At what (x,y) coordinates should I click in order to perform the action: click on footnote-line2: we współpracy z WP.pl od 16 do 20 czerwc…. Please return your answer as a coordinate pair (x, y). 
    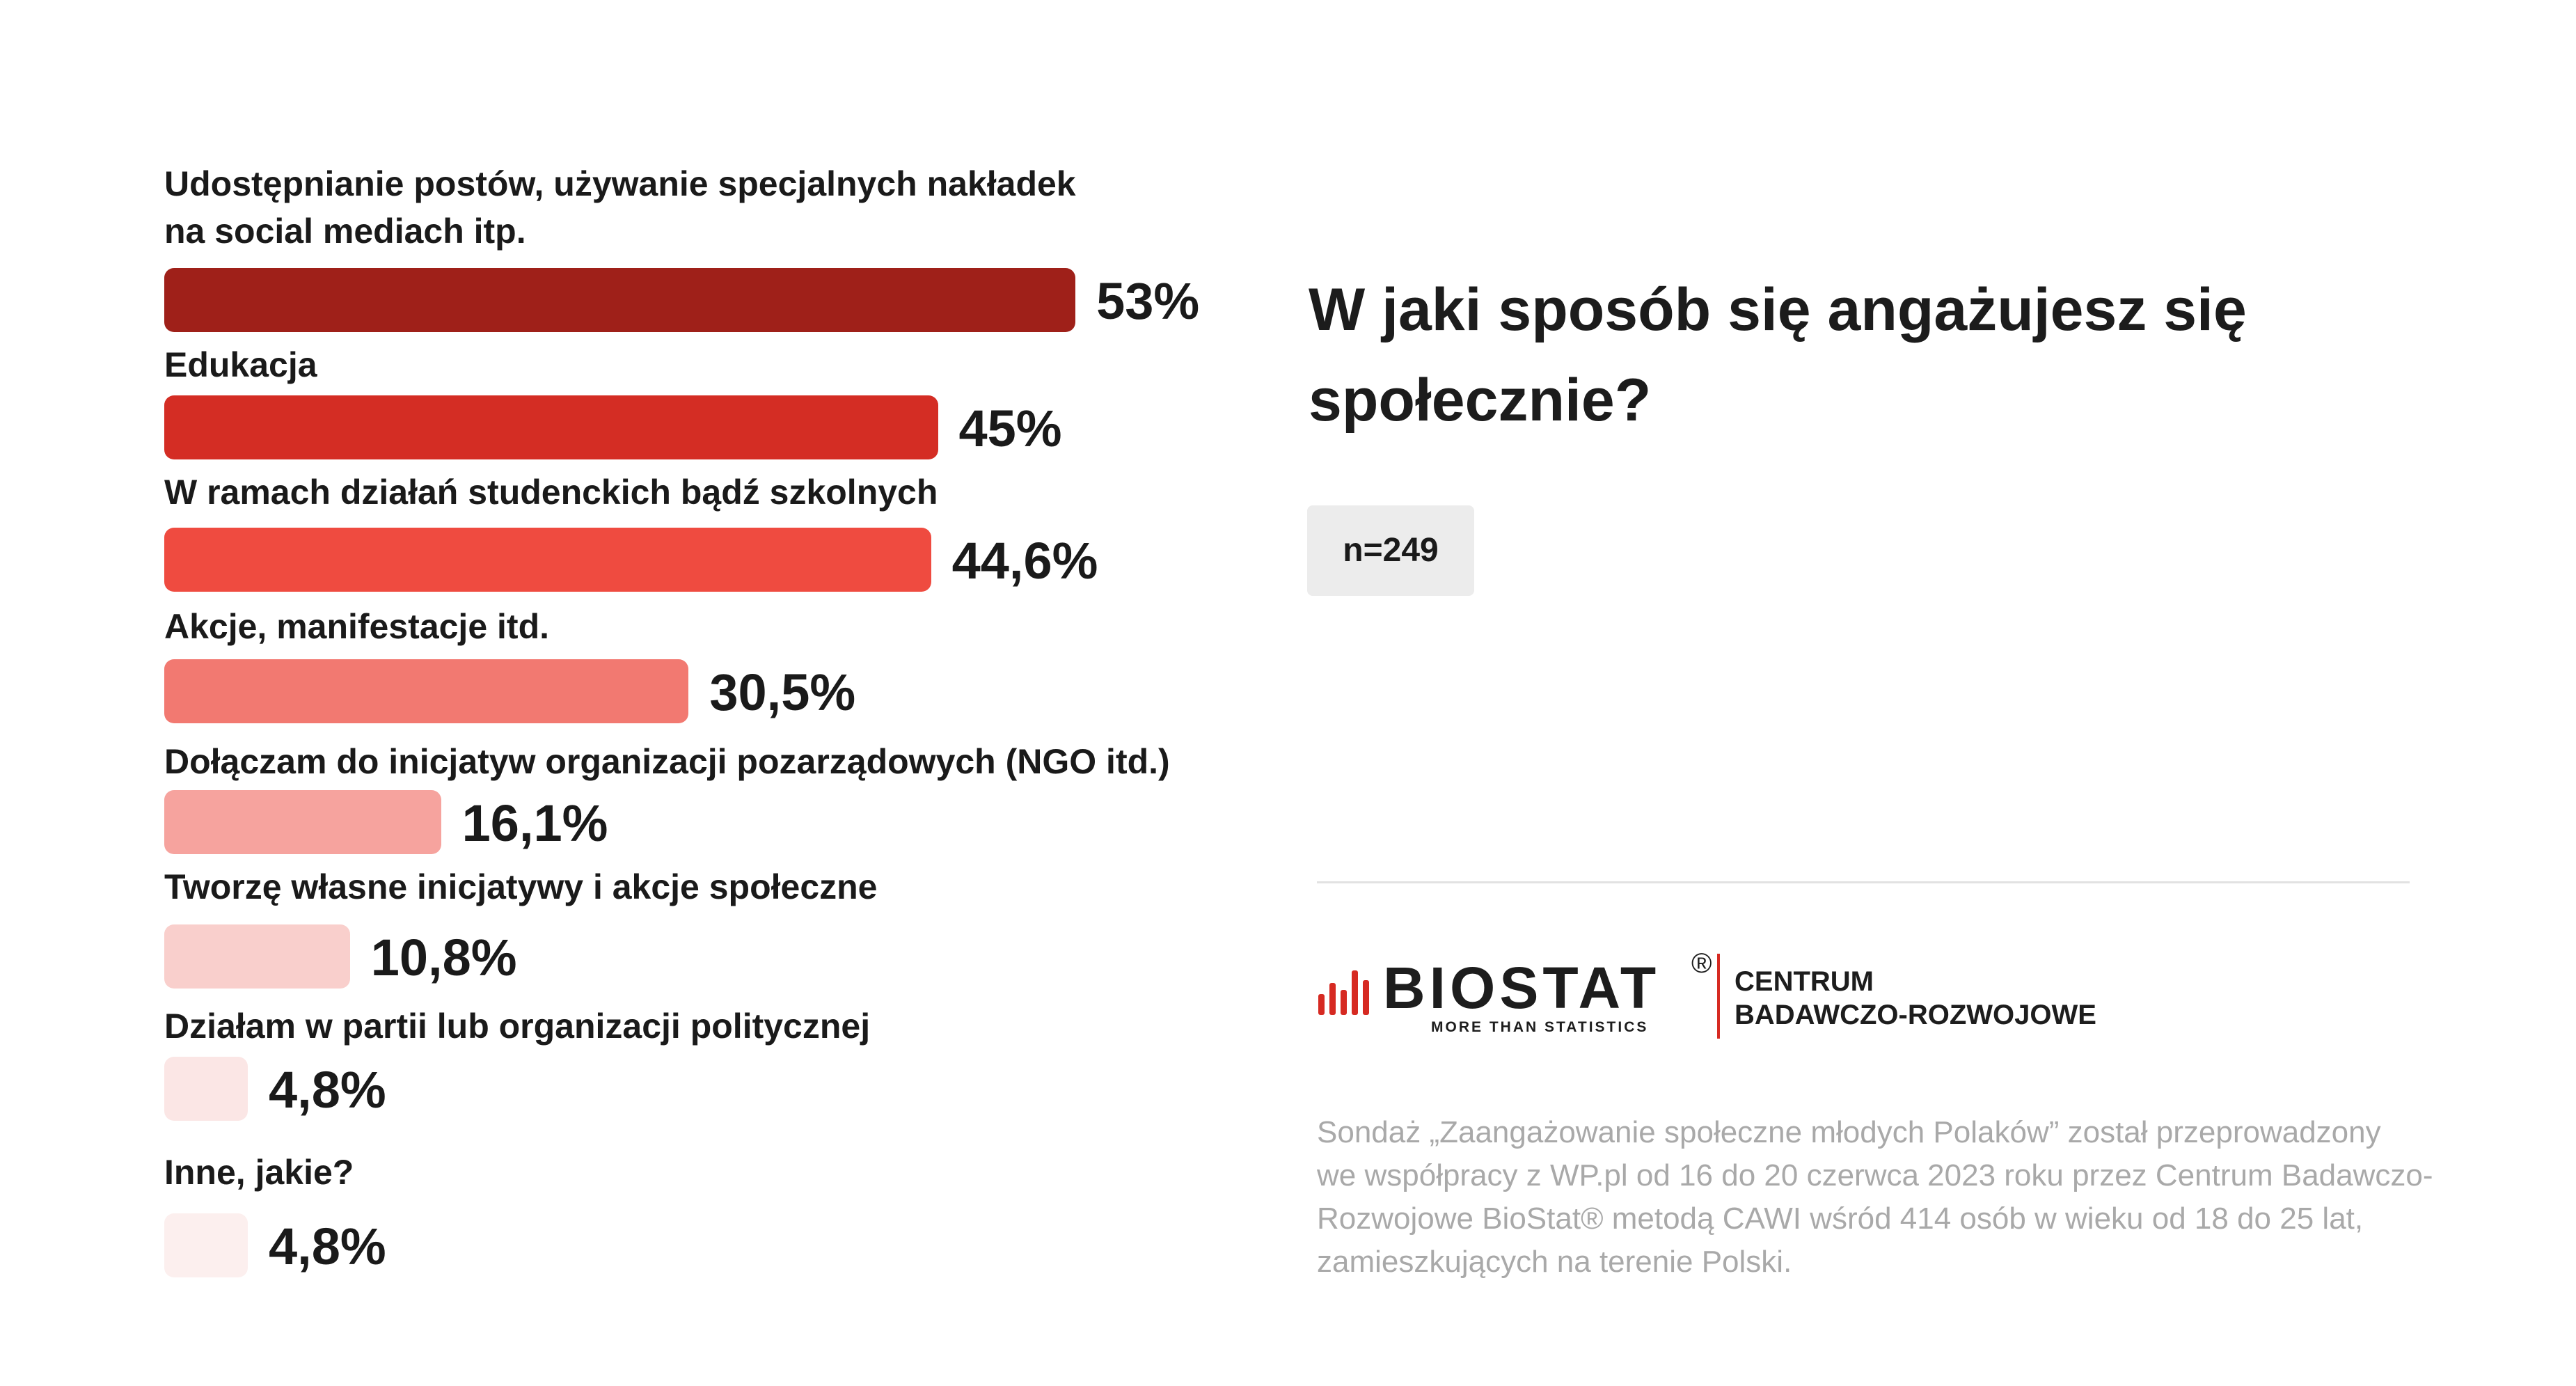
    Looking at the image, I should click on (1875, 1175).